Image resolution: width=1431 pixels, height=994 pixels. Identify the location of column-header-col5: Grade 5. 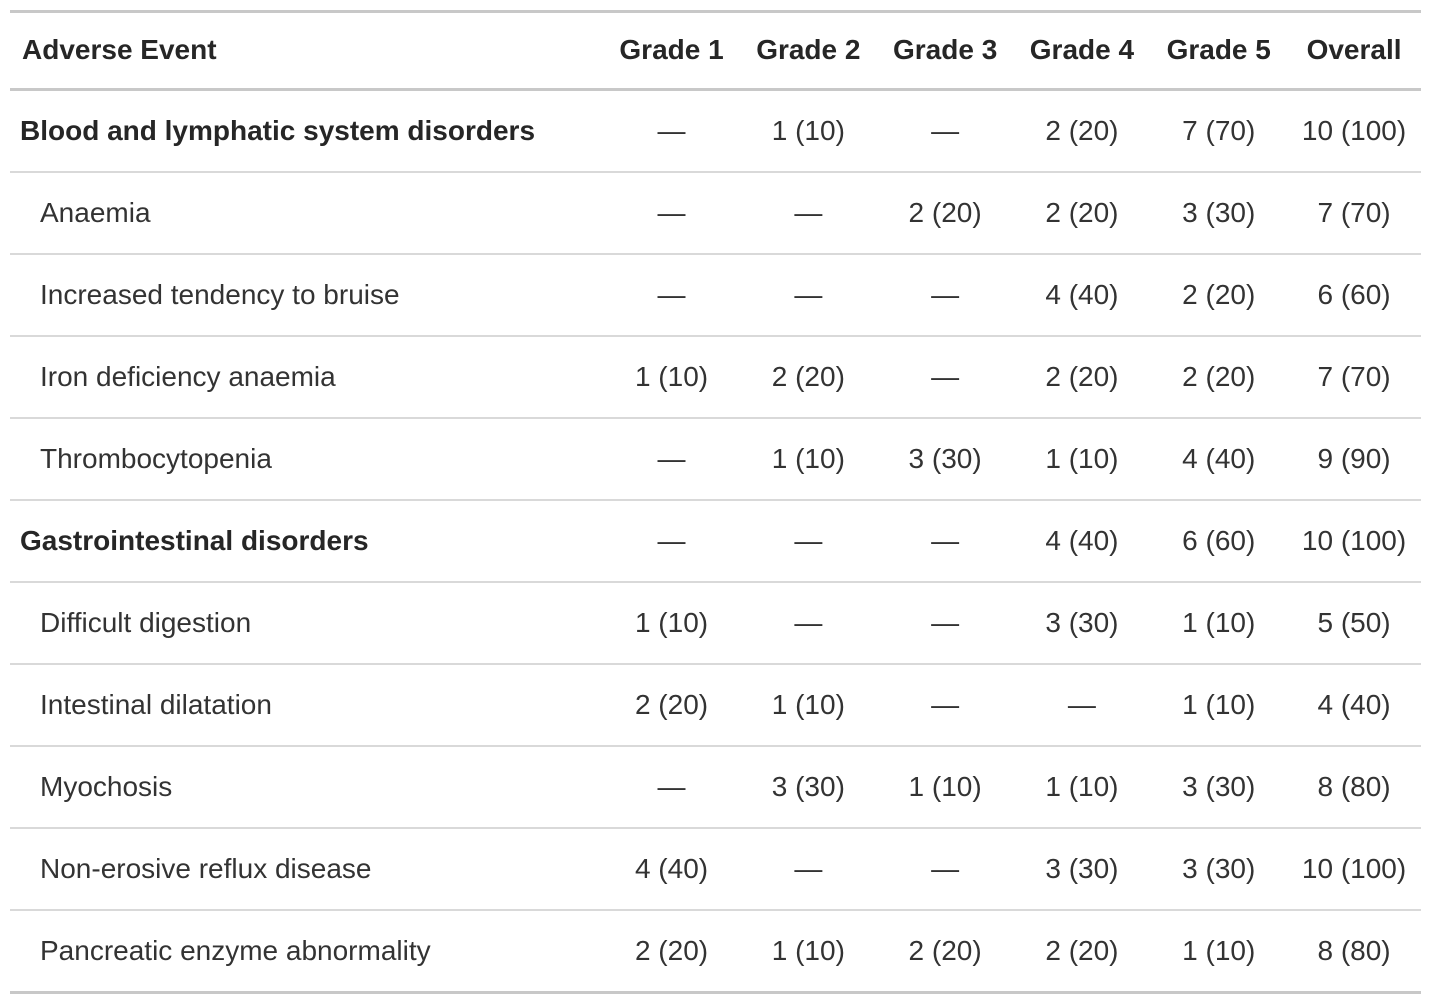
(1219, 51).